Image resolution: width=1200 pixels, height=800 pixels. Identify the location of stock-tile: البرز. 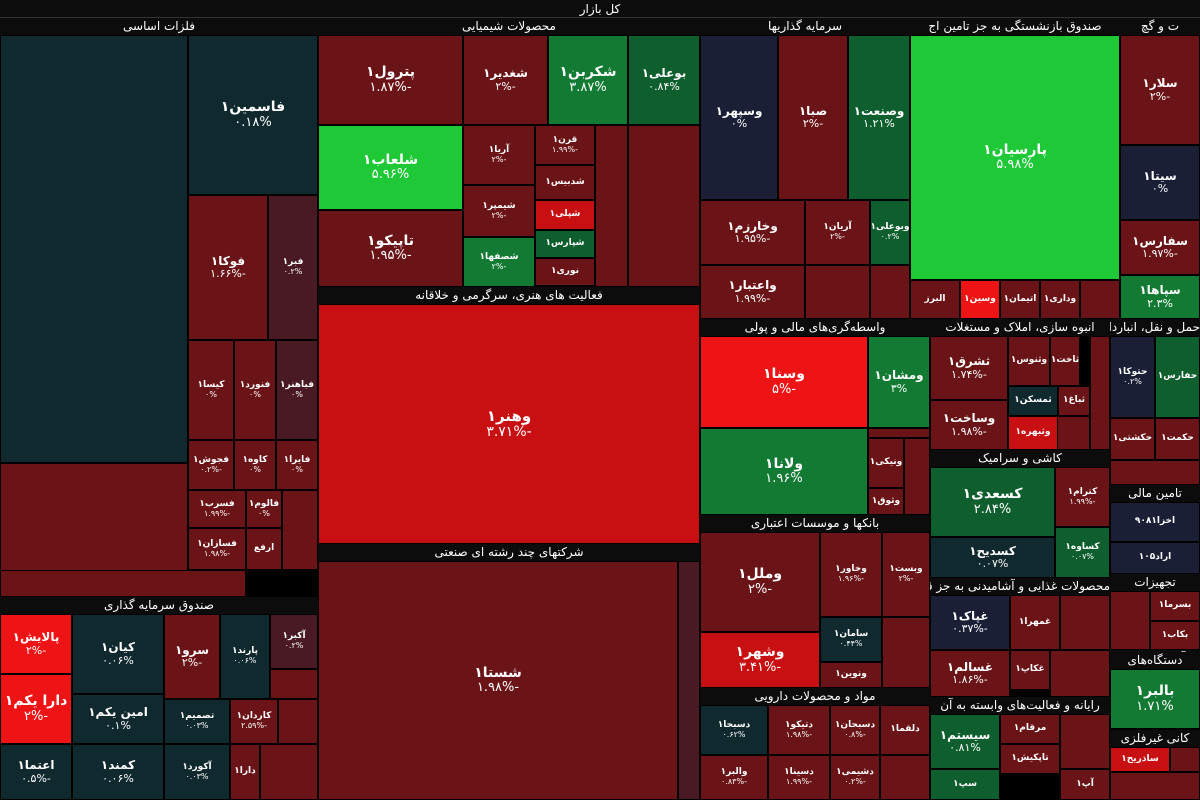
(935, 299).